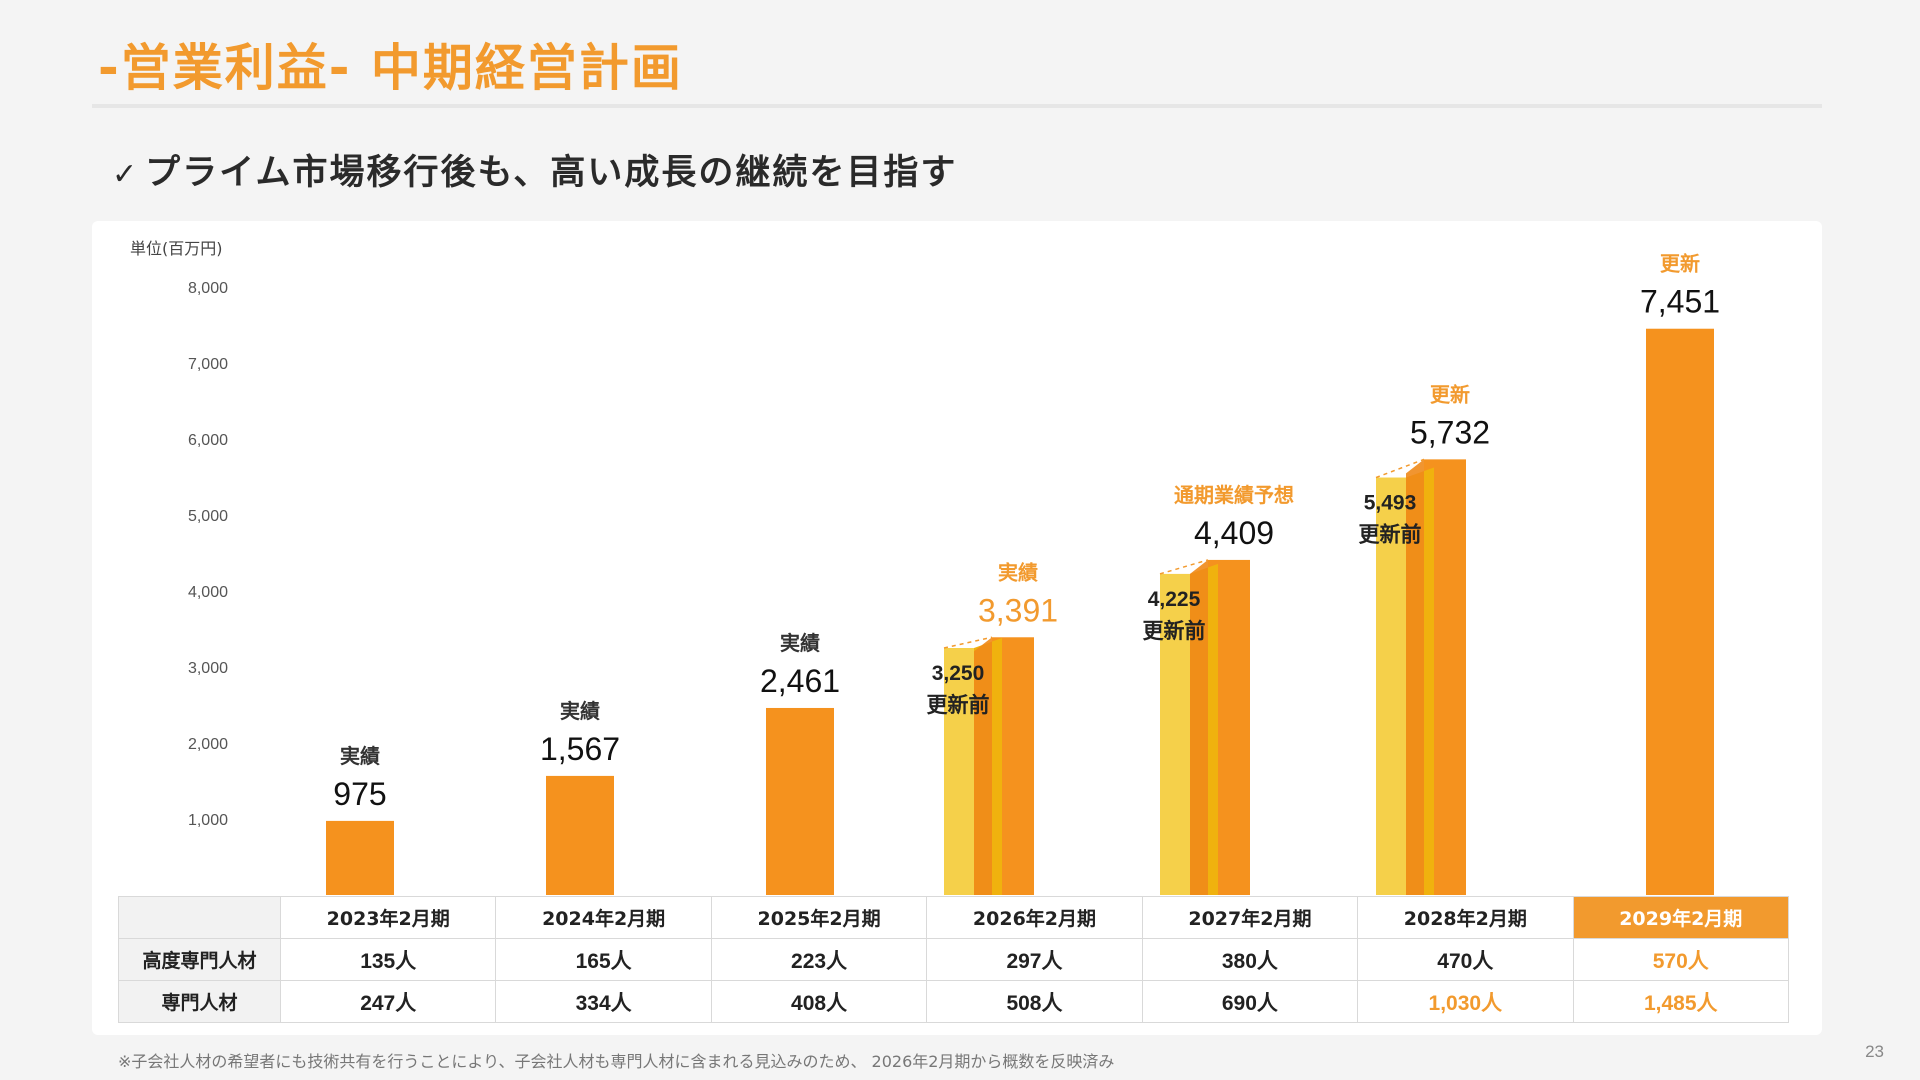 This screenshot has width=1920, height=1080. I want to click on table-year-cell: 2028年2月期, so click(1465, 917).